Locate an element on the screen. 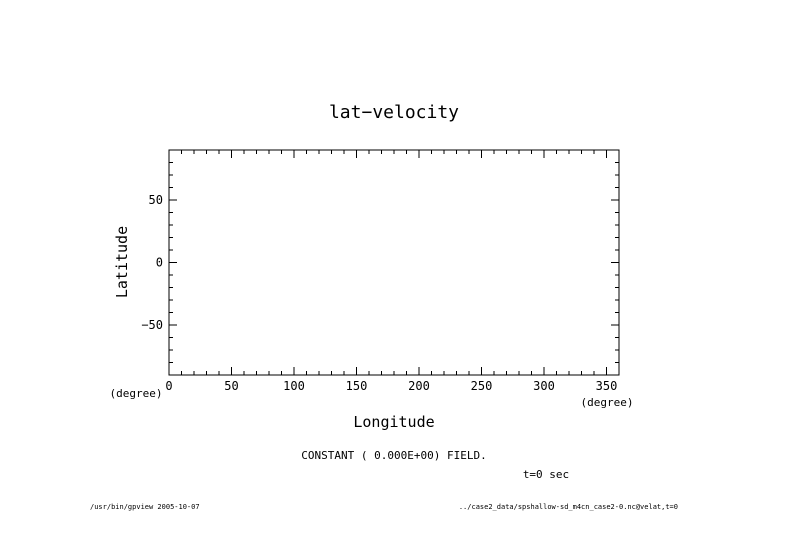 The image size is (789, 558). y-tick-label: 0 is located at coordinates (159, 263).